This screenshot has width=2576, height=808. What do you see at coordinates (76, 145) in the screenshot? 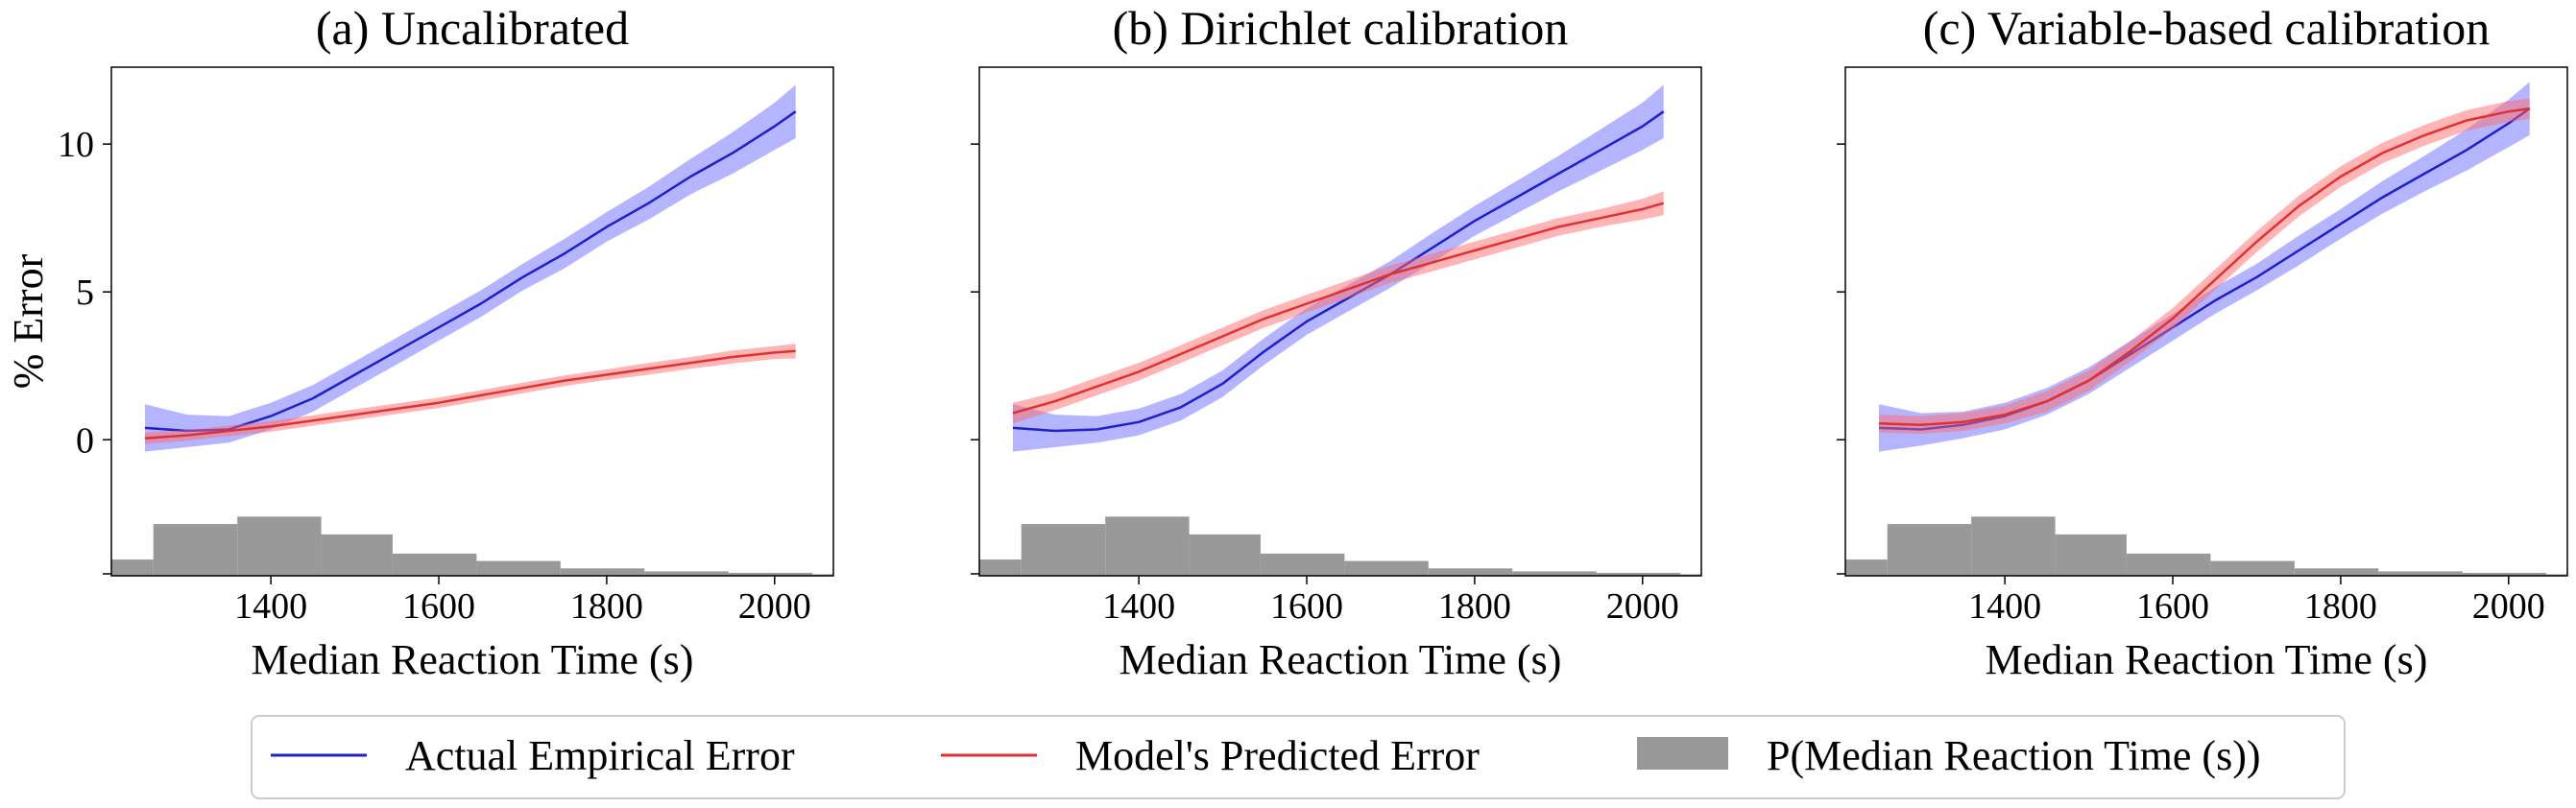
I see `y-tick-label: 10` at bounding box center [76, 145].